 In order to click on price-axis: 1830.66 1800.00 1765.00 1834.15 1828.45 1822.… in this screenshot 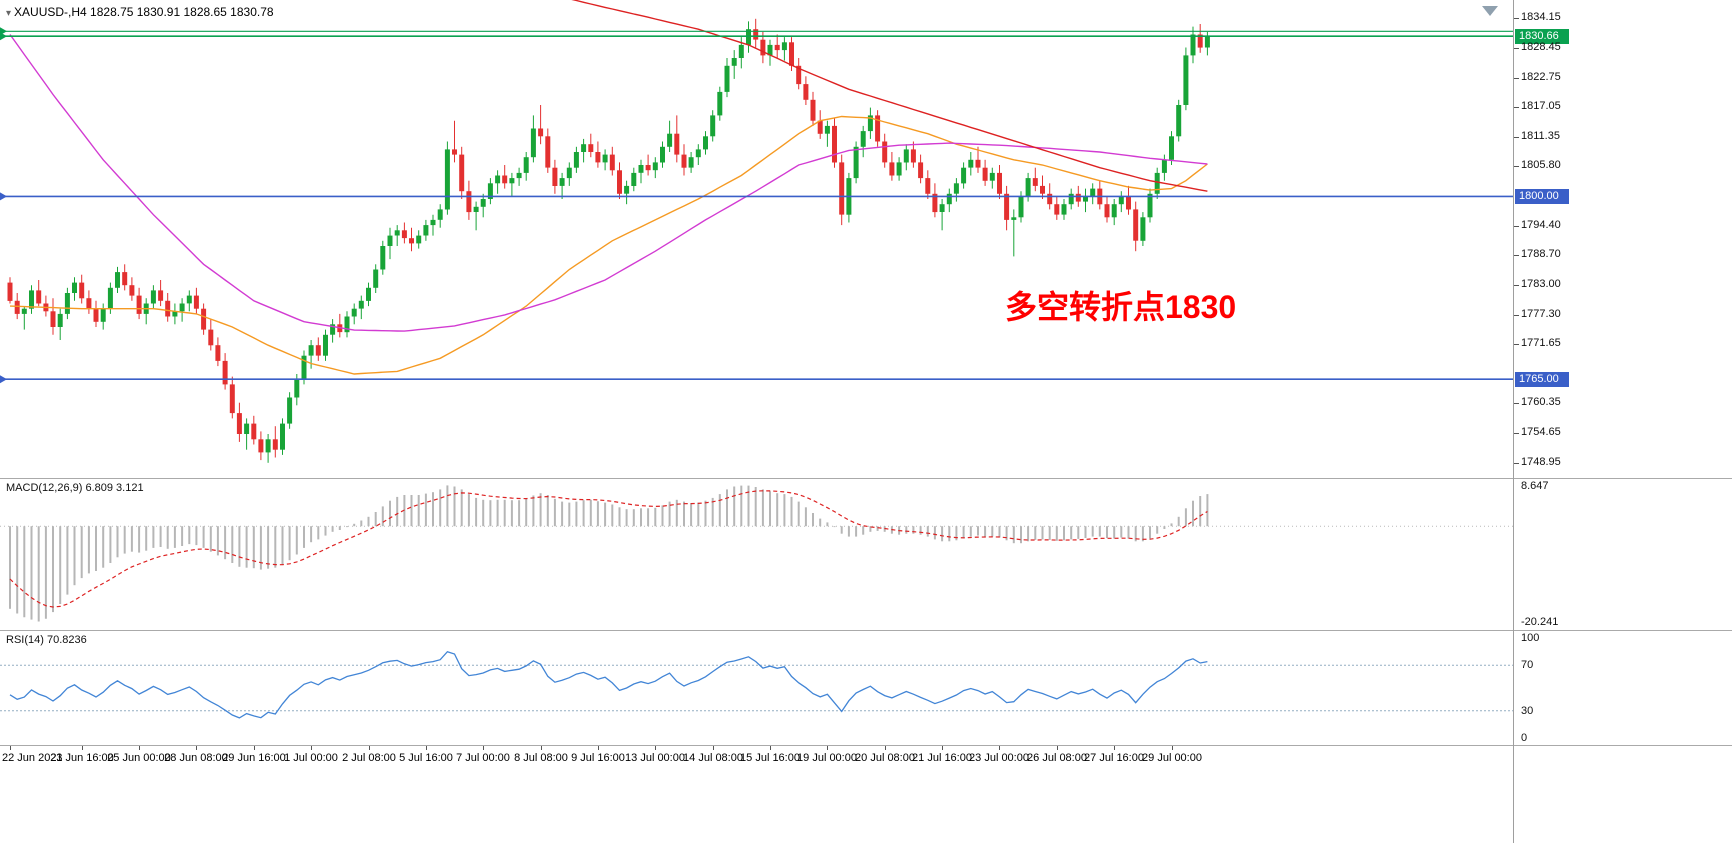, I will do `click(1622, 421)`.